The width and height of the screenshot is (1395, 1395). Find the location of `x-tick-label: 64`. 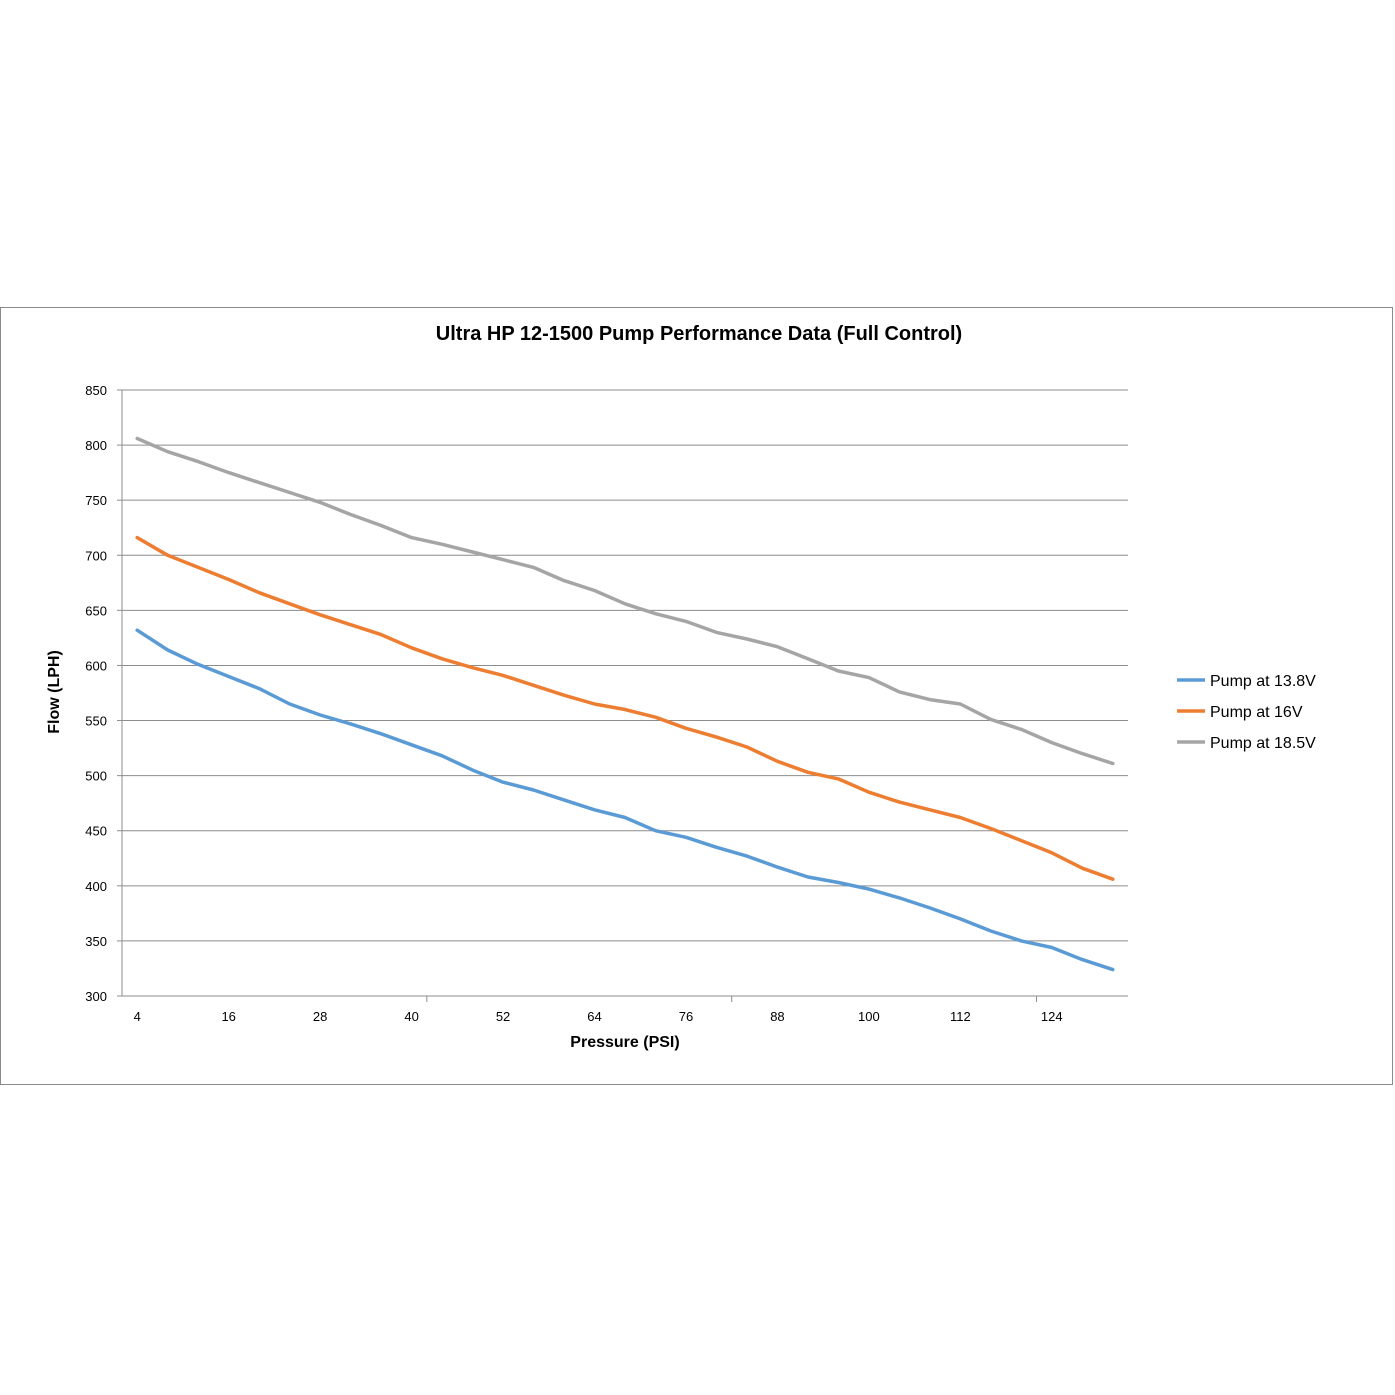

x-tick-label: 64 is located at coordinates (594, 1016).